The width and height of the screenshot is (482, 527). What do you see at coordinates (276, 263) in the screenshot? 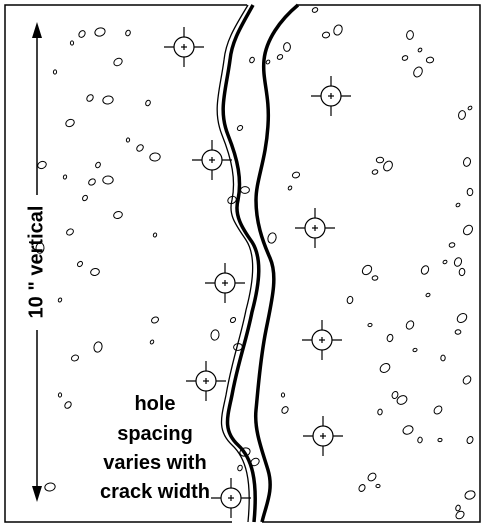
I see `crack-right` at bounding box center [276, 263].